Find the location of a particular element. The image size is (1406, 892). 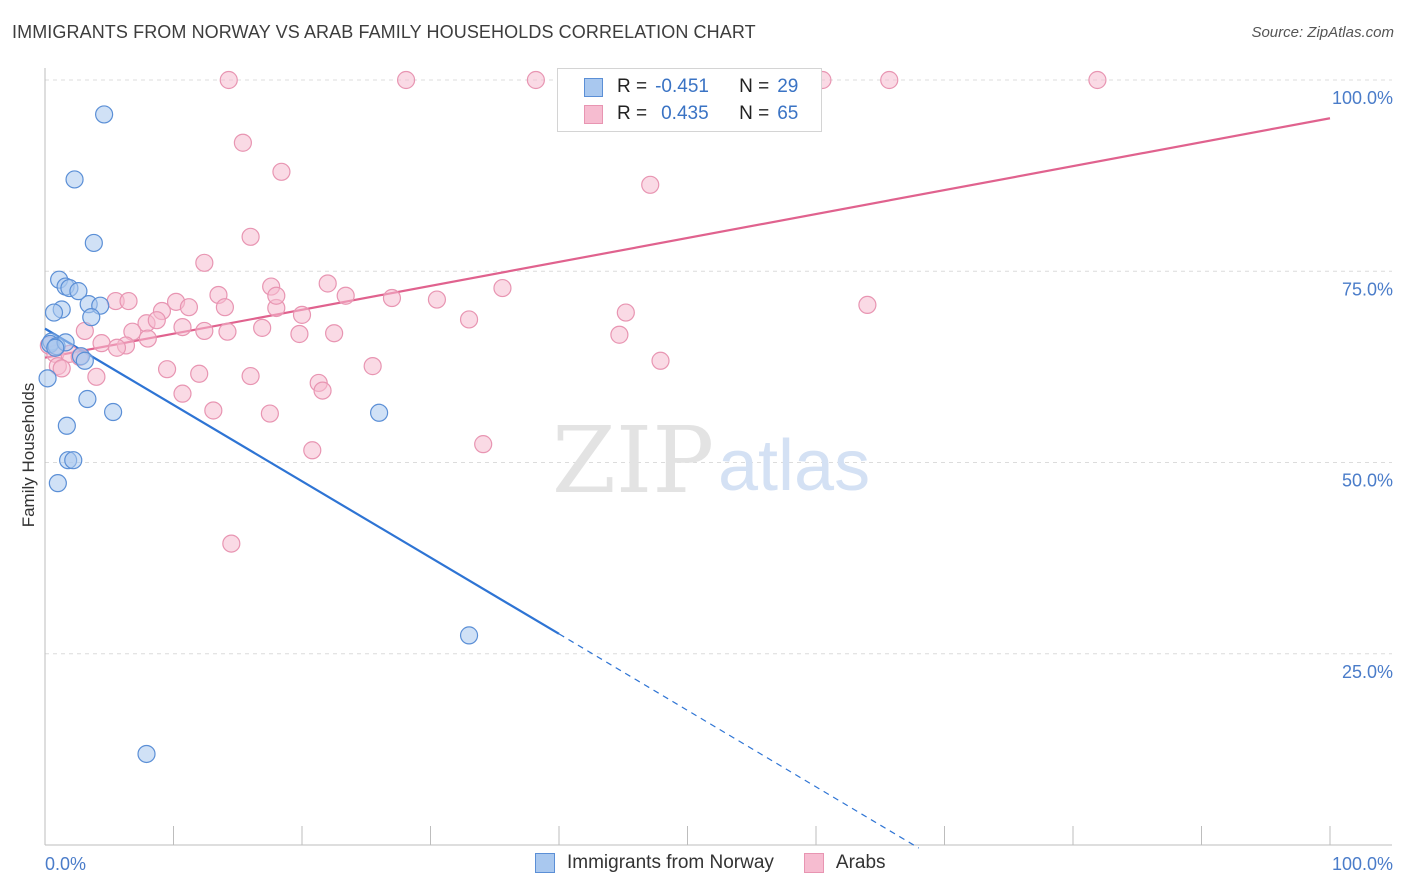

legend-row-norway: R = -0.451 N = 29 is located at coordinates (691, 87).